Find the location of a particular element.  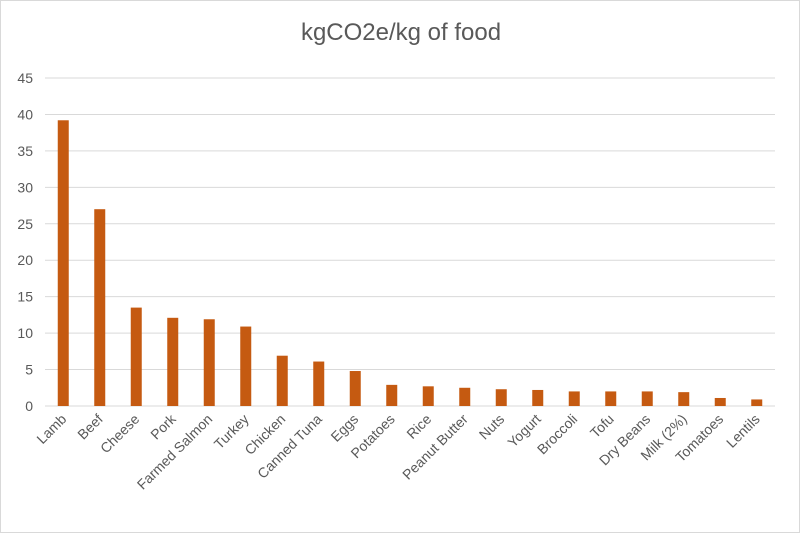

x-tick-label: Eggs is located at coordinates (344, 428).